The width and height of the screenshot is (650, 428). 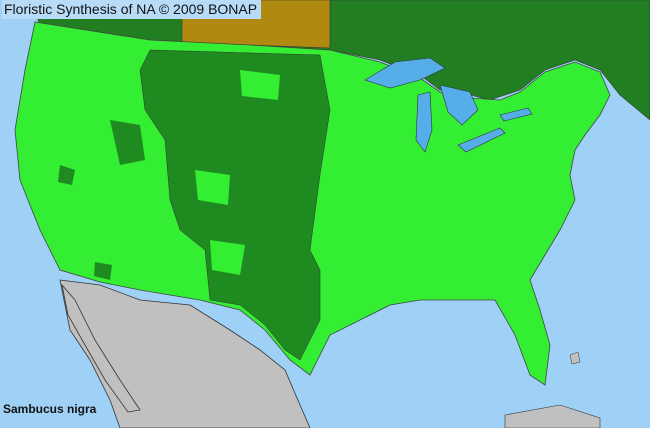 What do you see at coordinates (481, 140) in the screenshot?
I see `lake-erie` at bounding box center [481, 140].